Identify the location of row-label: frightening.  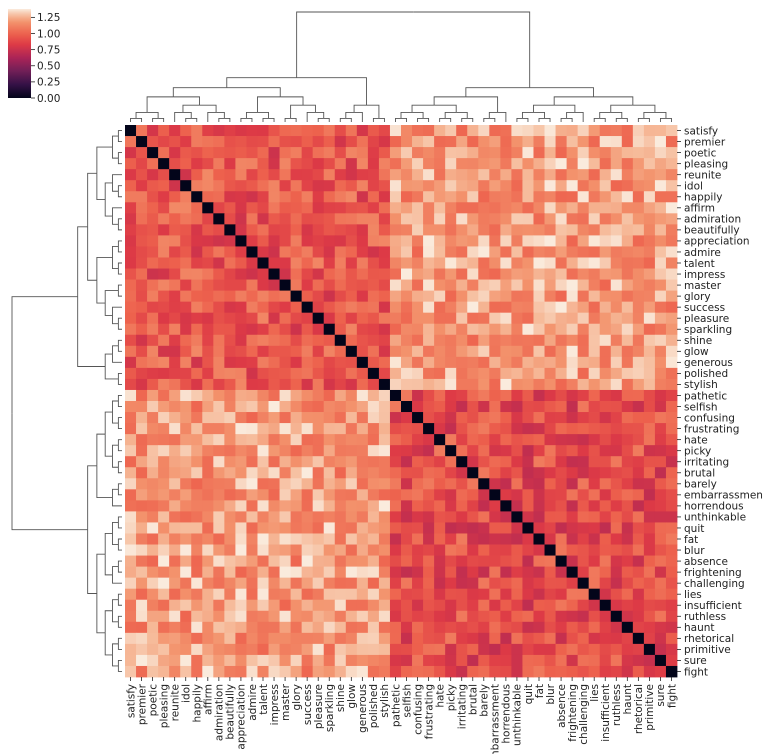
(713, 573).